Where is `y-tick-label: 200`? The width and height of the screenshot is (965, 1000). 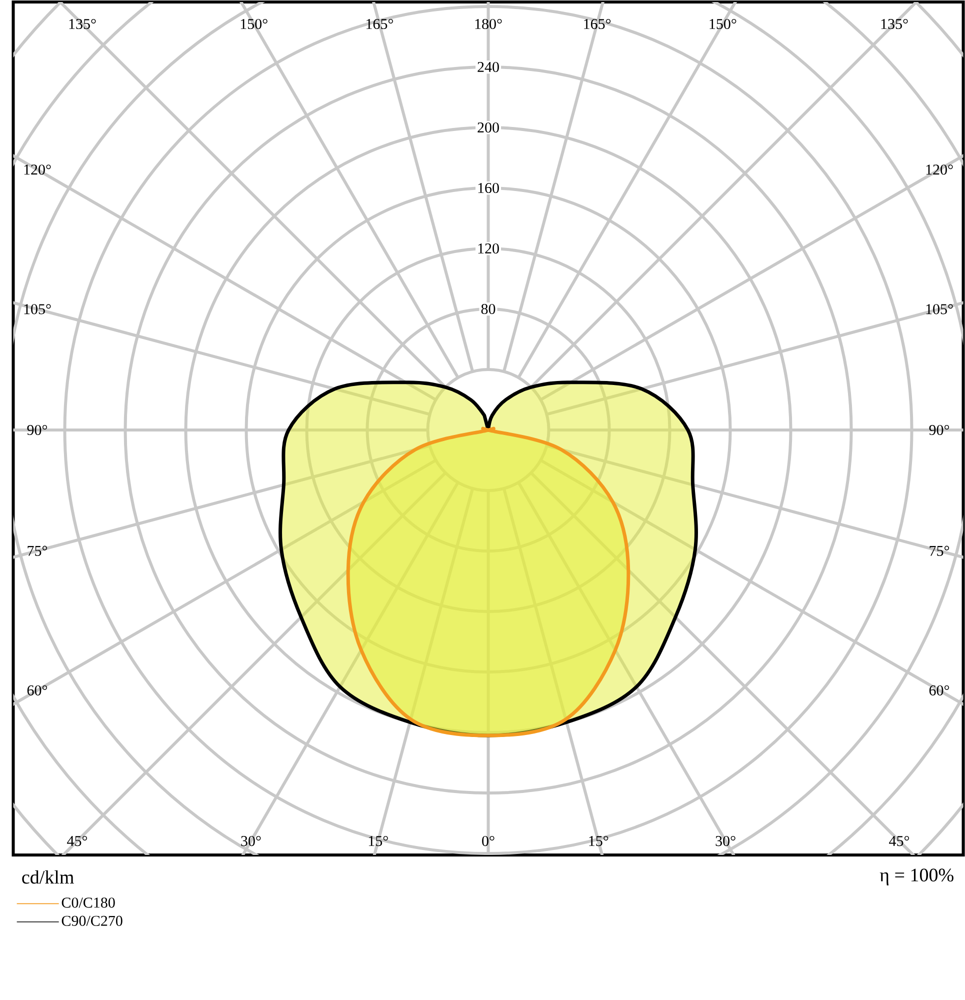 y-tick-label: 200 is located at coordinates (488, 127).